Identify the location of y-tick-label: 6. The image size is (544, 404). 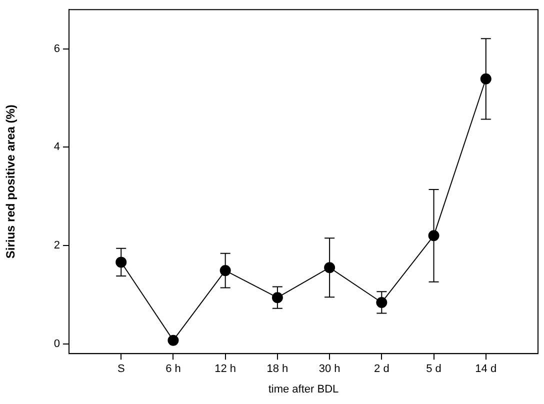
(57, 48).